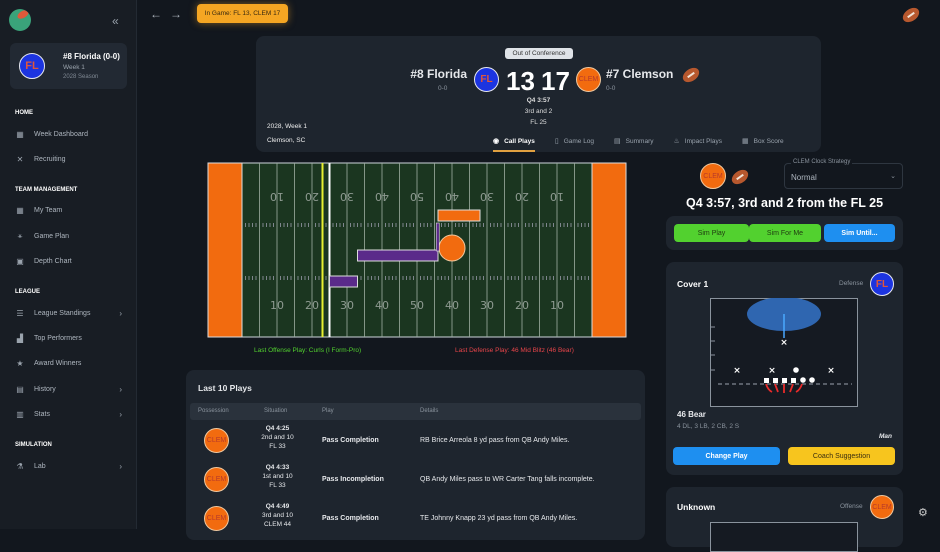  What do you see at coordinates (287, 126) in the screenshot?
I see `season-week: 2028, Week 1` at bounding box center [287, 126].